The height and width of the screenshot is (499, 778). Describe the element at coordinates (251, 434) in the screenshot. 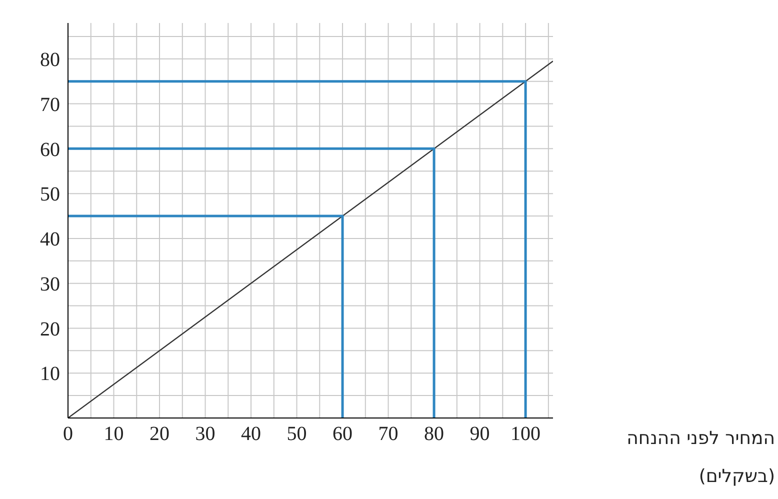

I see `x-tick-label: 40` at that location.